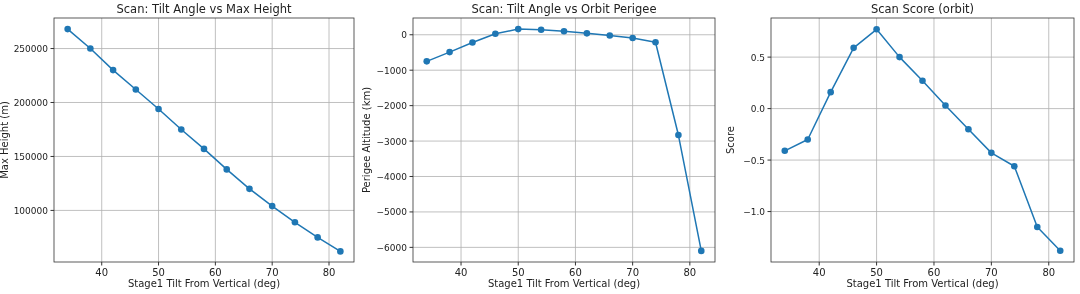  Describe the element at coordinates (392, 106) in the screenshot. I see `y-tick-label: −2000` at that location.